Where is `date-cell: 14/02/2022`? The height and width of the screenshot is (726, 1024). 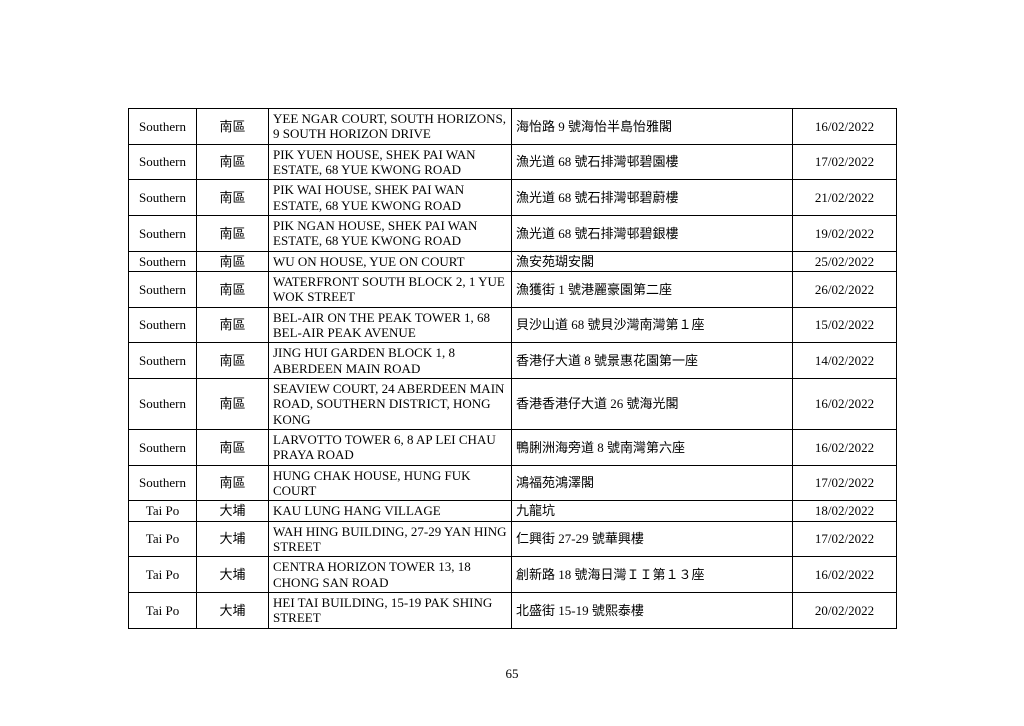
date-cell: 14/02/2022 is located at coordinates (844, 360).